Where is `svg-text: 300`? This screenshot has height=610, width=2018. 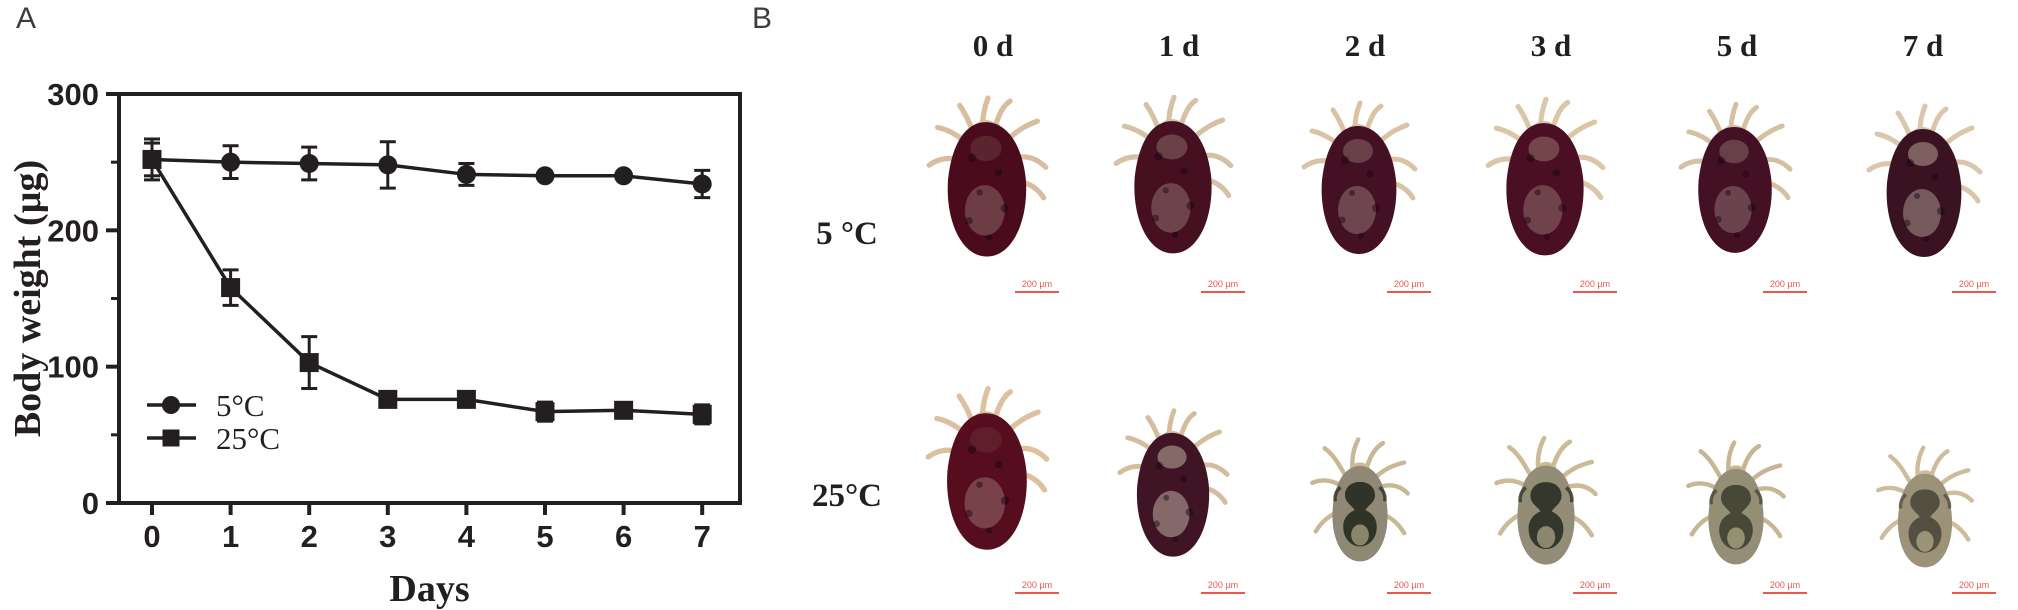 svg-text: 300 is located at coordinates (73, 94).